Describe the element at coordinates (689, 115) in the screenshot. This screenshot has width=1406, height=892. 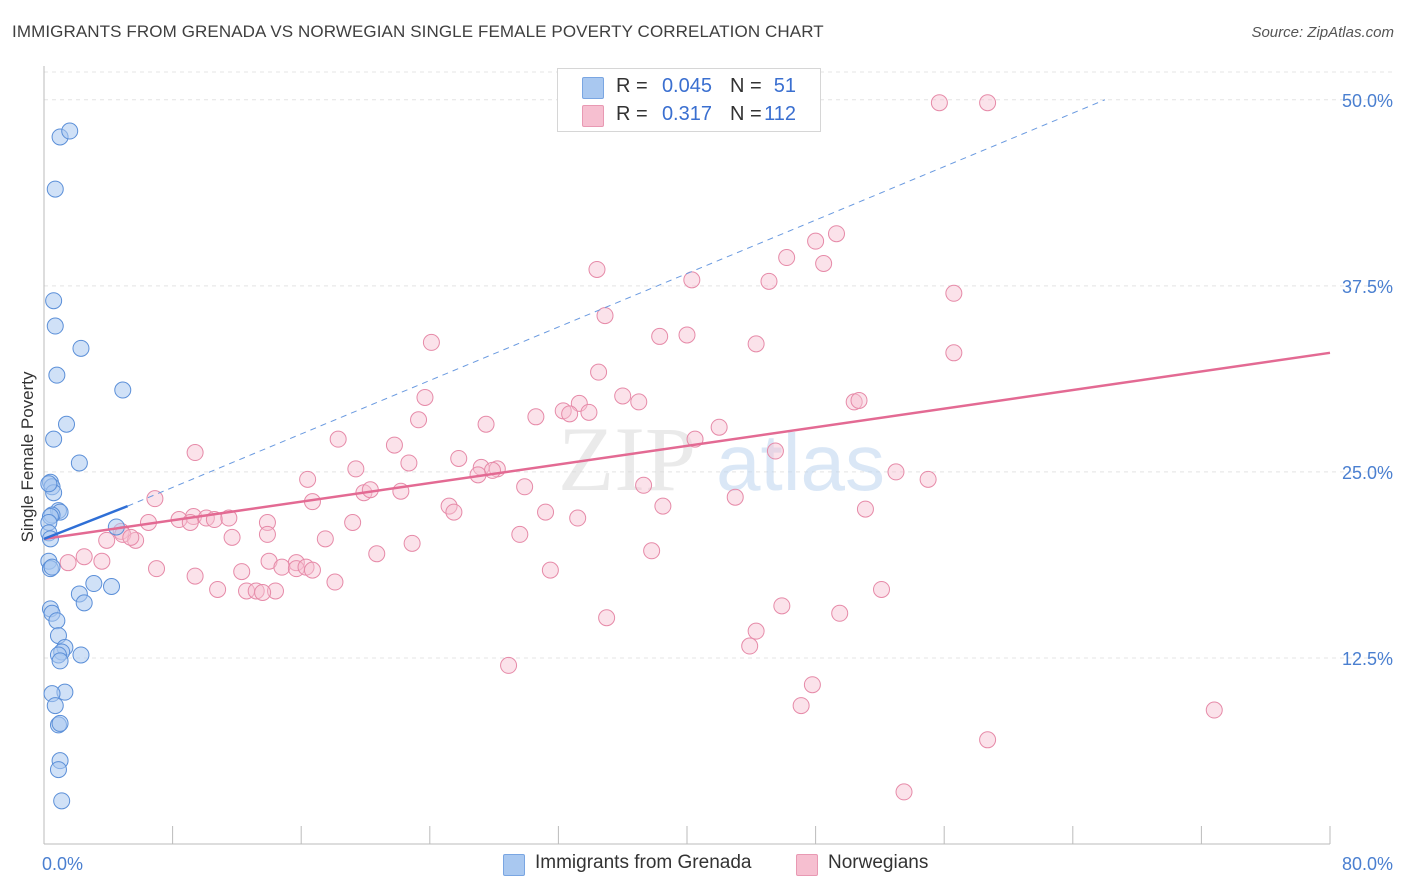
I see `legend-row-norwegians: R = 0.317 N = 112` at that location.